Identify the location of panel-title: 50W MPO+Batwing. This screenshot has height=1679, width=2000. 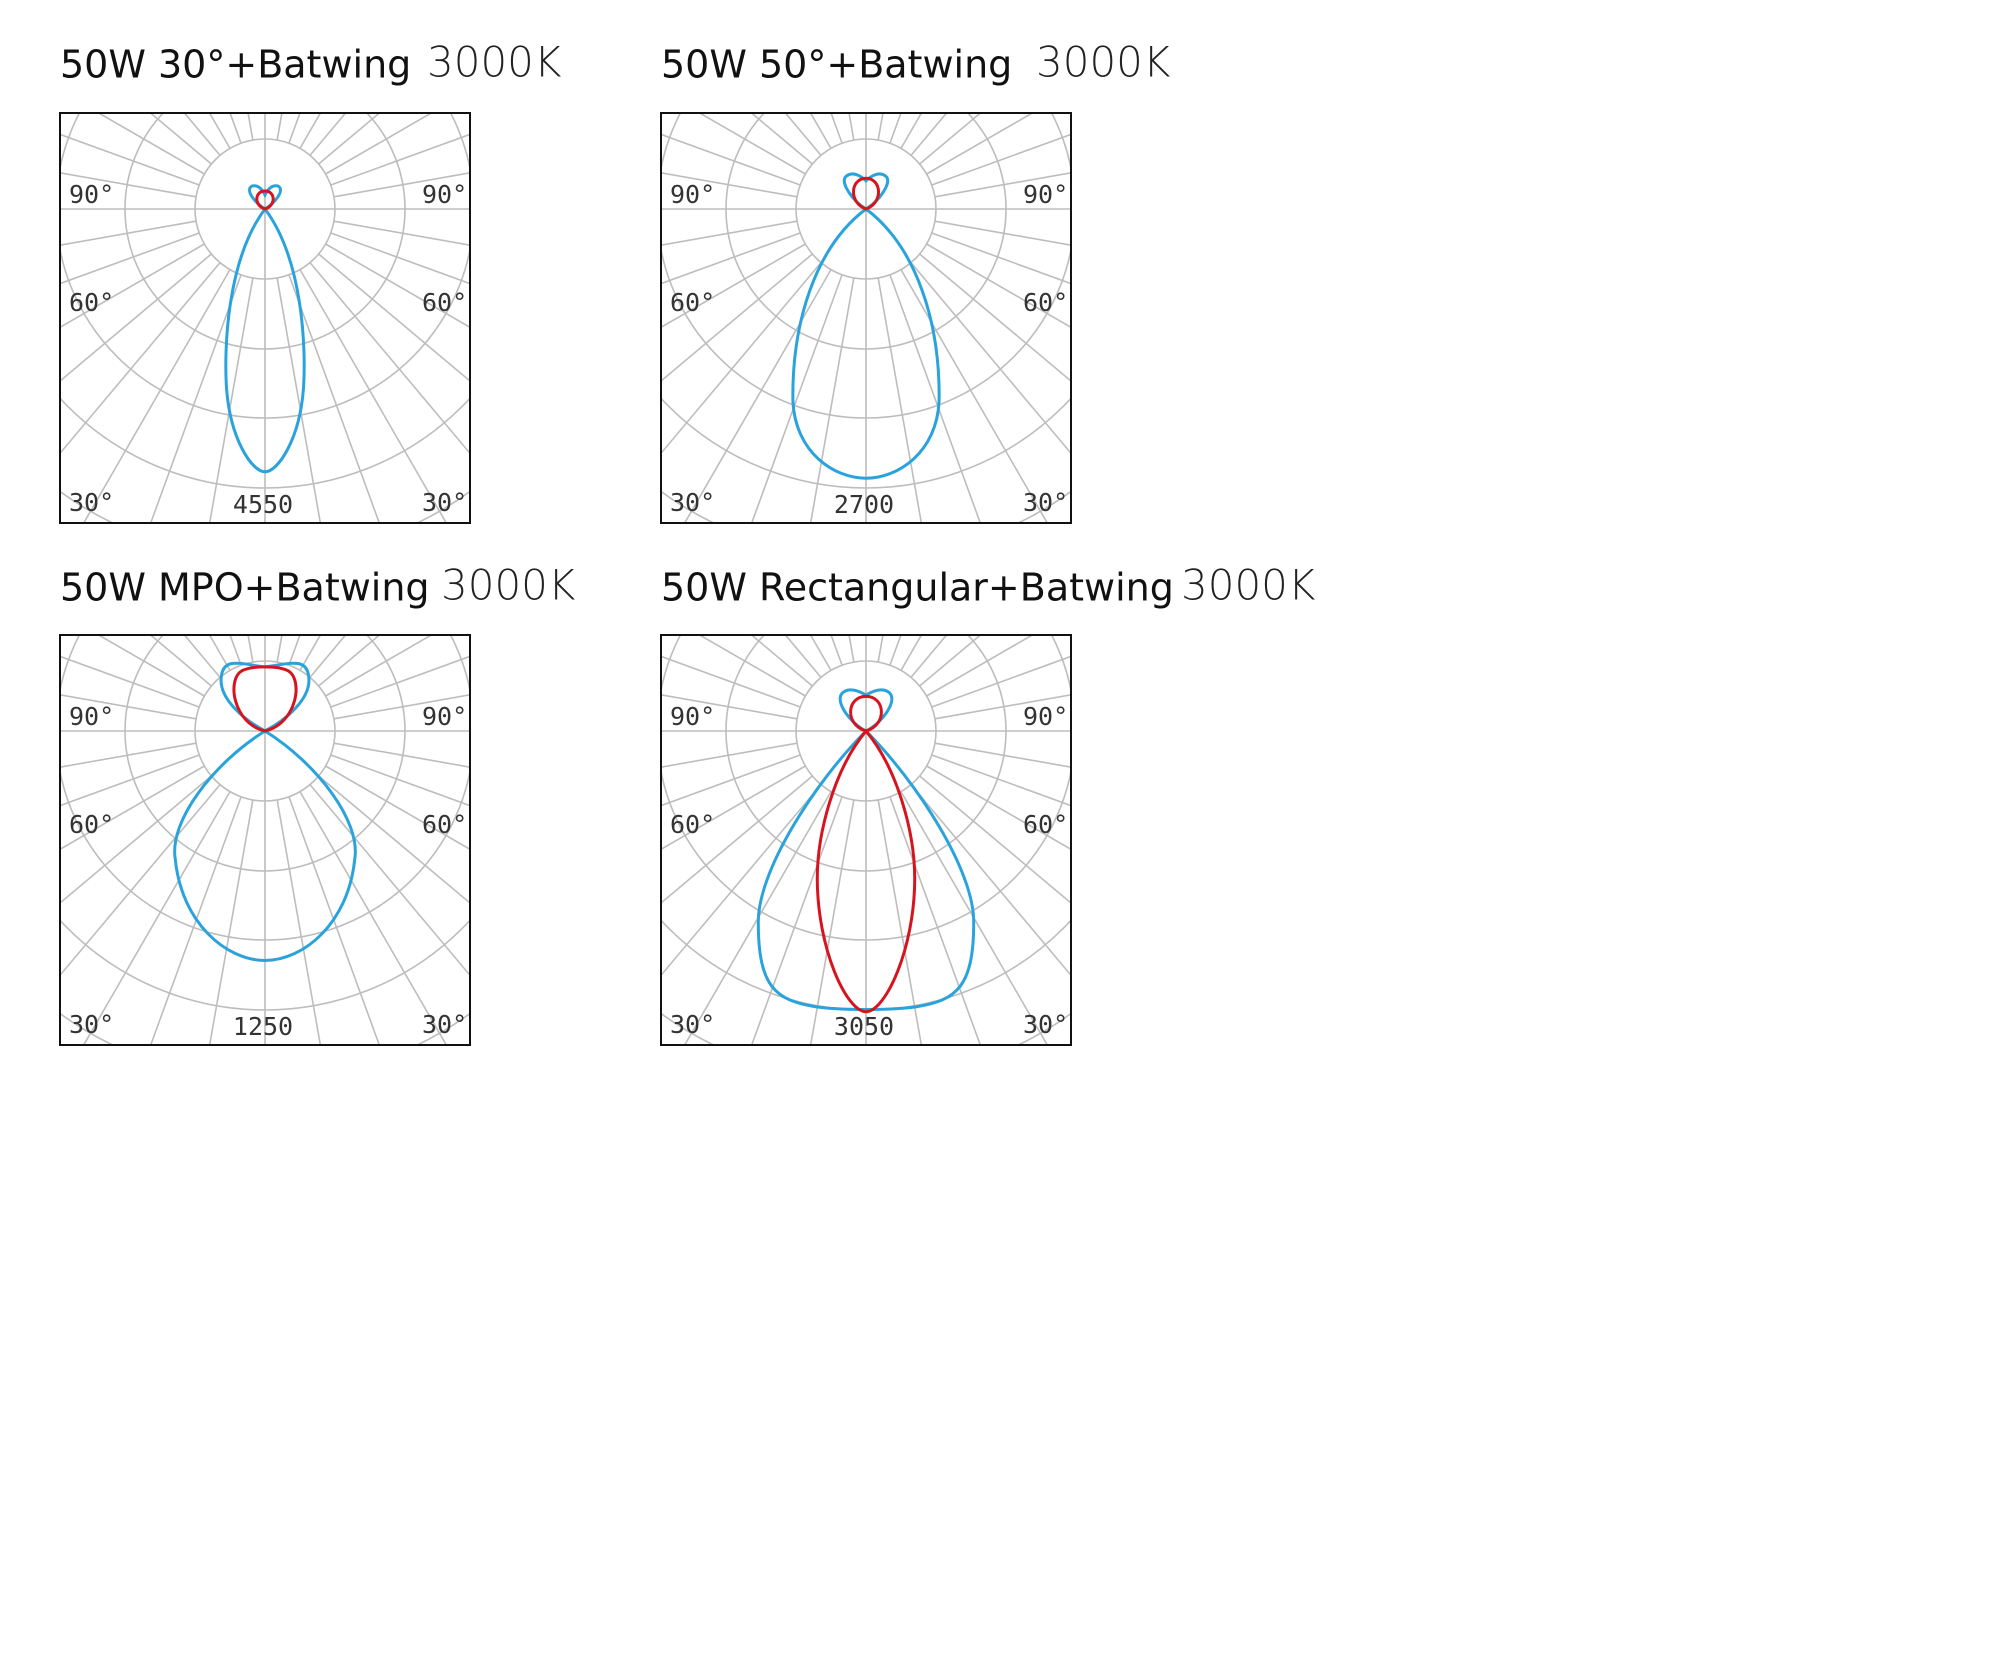
(245, 588).